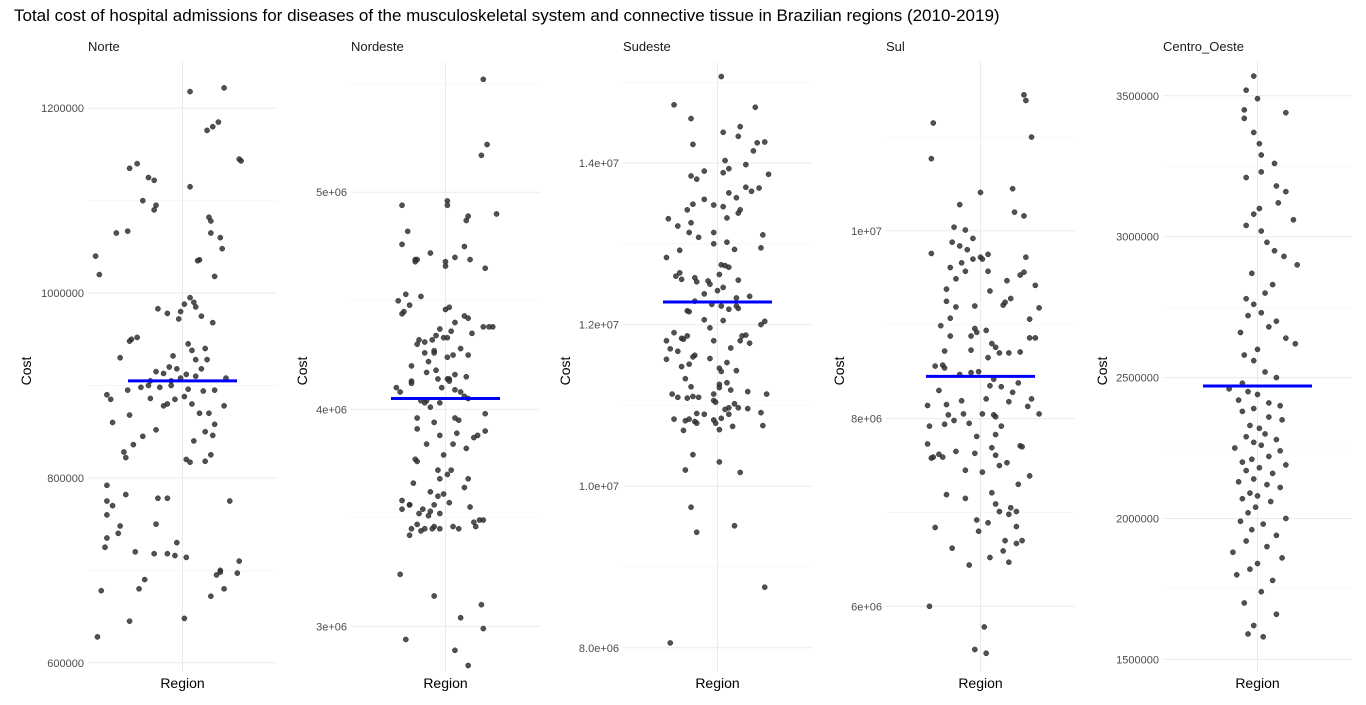 This screenshot has width=1366, height=705. I want to click on y-axis-title: Cost, so click(565, 371).